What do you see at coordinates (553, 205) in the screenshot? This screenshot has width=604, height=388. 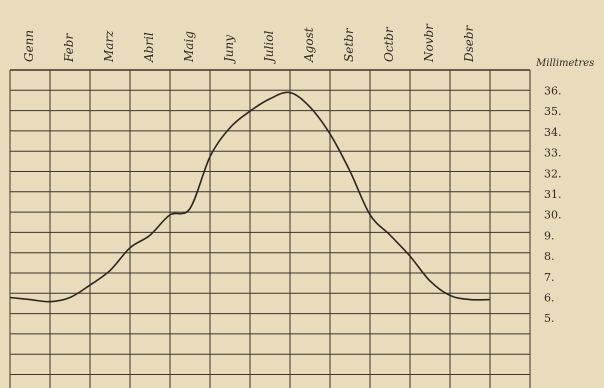 I see `y-tick-labels: 5. 6. 7. 8. 9. 30. 31. 32. 33. 34. 35. 36.` at bounding box center [553, 205].